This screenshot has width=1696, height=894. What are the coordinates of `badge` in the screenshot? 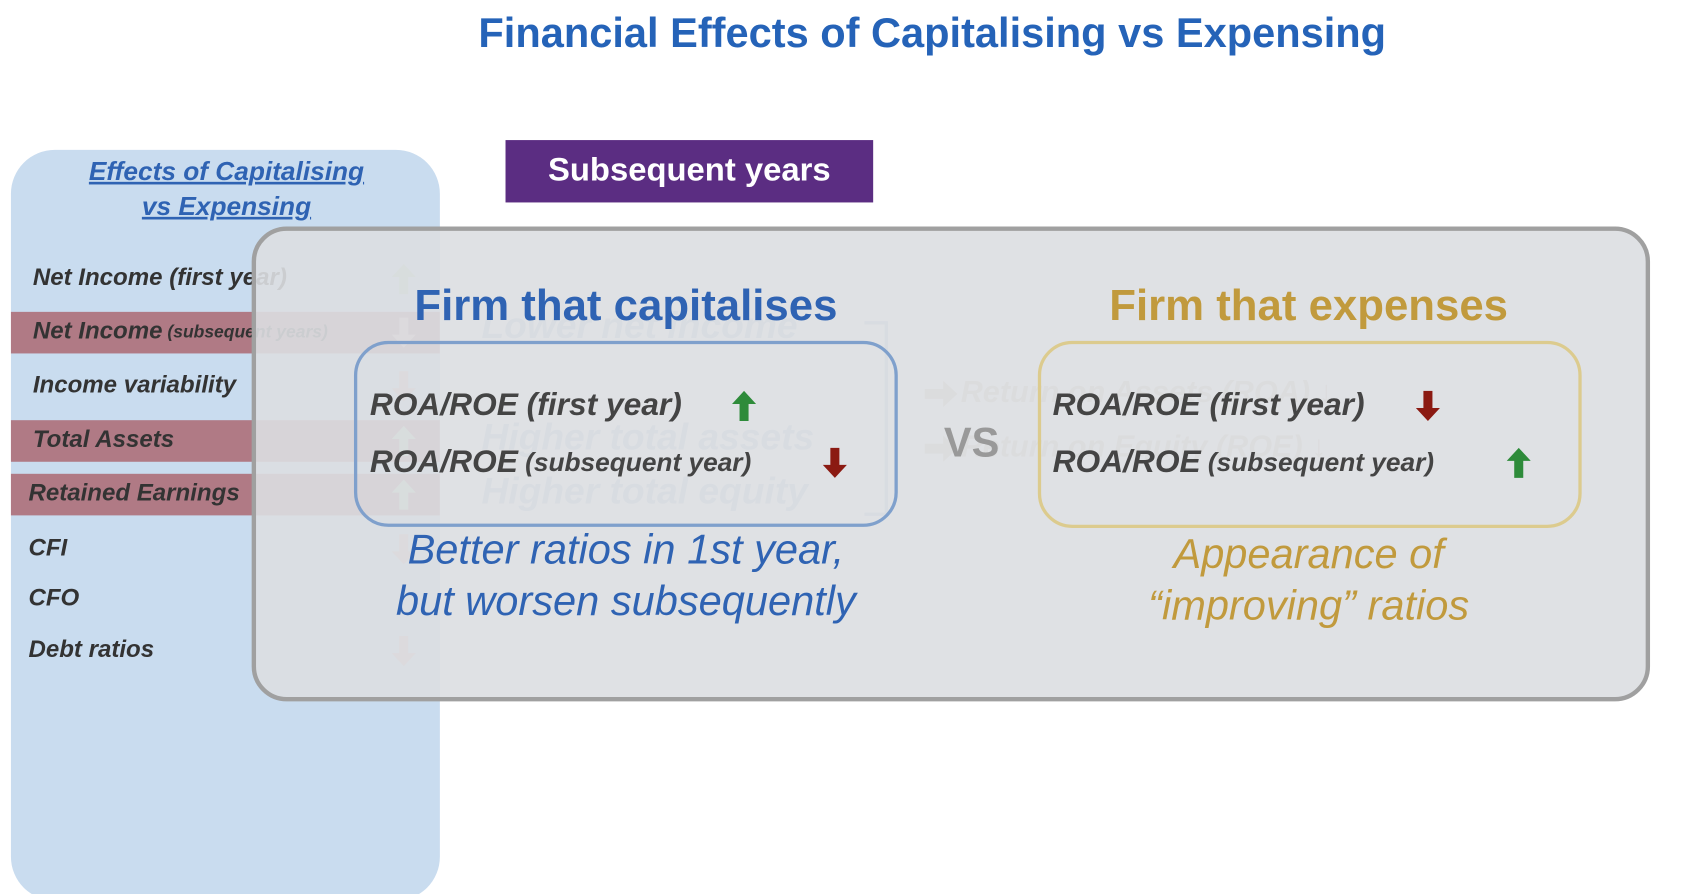 It's located at (689, 171).